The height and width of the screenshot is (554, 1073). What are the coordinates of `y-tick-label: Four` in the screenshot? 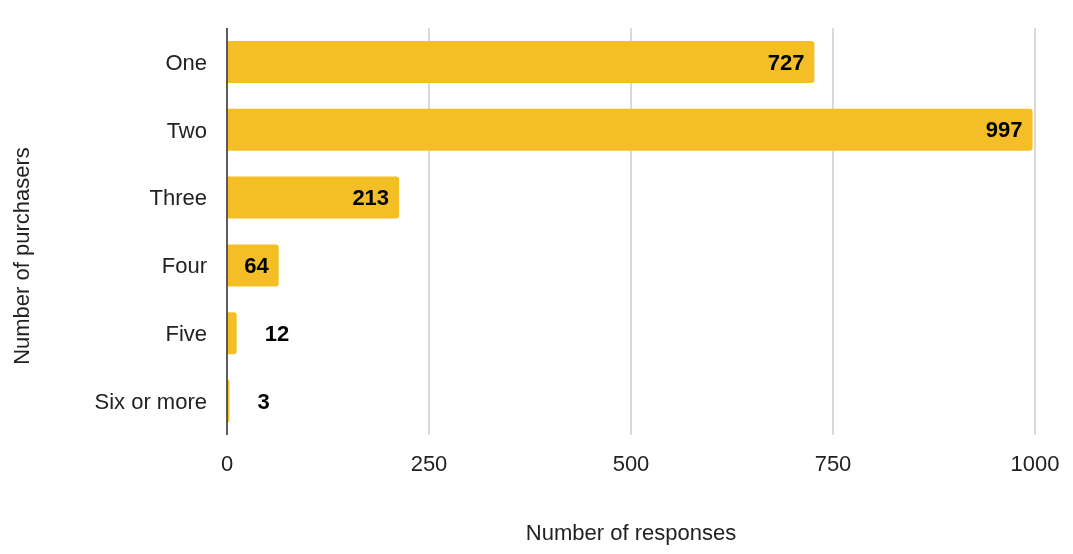 It's located at (184, 266).